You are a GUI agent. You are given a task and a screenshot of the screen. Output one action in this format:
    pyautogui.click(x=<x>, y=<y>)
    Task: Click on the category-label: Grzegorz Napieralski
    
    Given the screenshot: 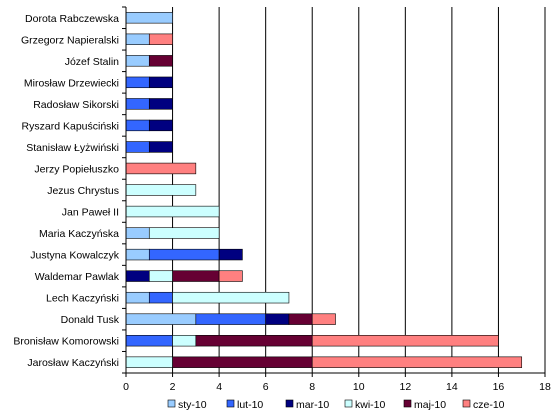 What is the action you would take?
    pyautogui.click(x=70, y=40)
    